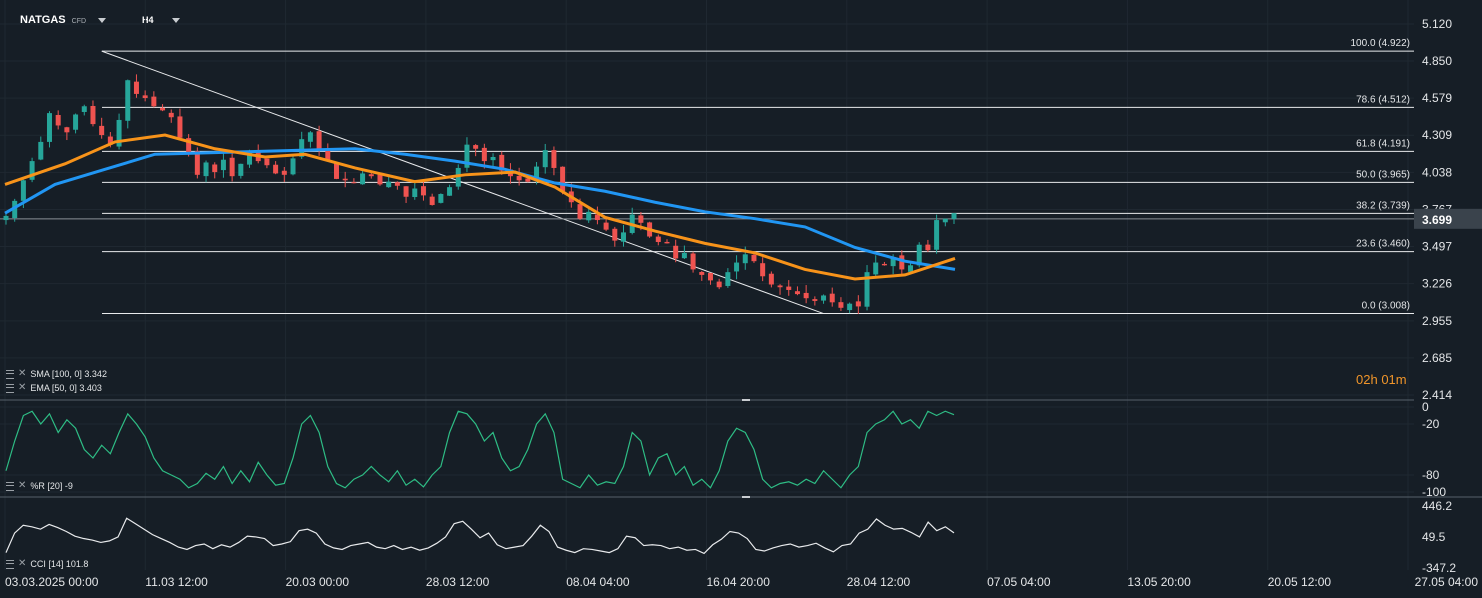 Image resolution: width=1482 pixels, height=598 pixels. What do you see at coordinates (1383, 244) in the screenshot?
I see `fib-level-label: 23.6 (3.460)` at bounding box center [1383, 244].